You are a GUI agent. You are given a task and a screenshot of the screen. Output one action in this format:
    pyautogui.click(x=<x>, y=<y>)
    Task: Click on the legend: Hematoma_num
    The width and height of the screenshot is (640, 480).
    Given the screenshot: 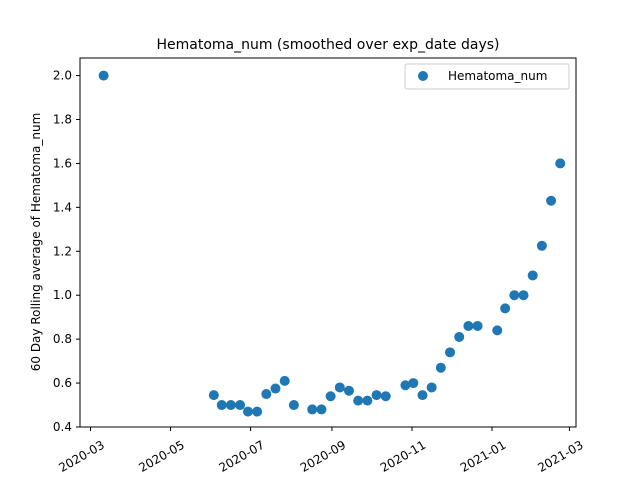 What is the action you would take?
    pyautogui.click(x=487, y=76)
    